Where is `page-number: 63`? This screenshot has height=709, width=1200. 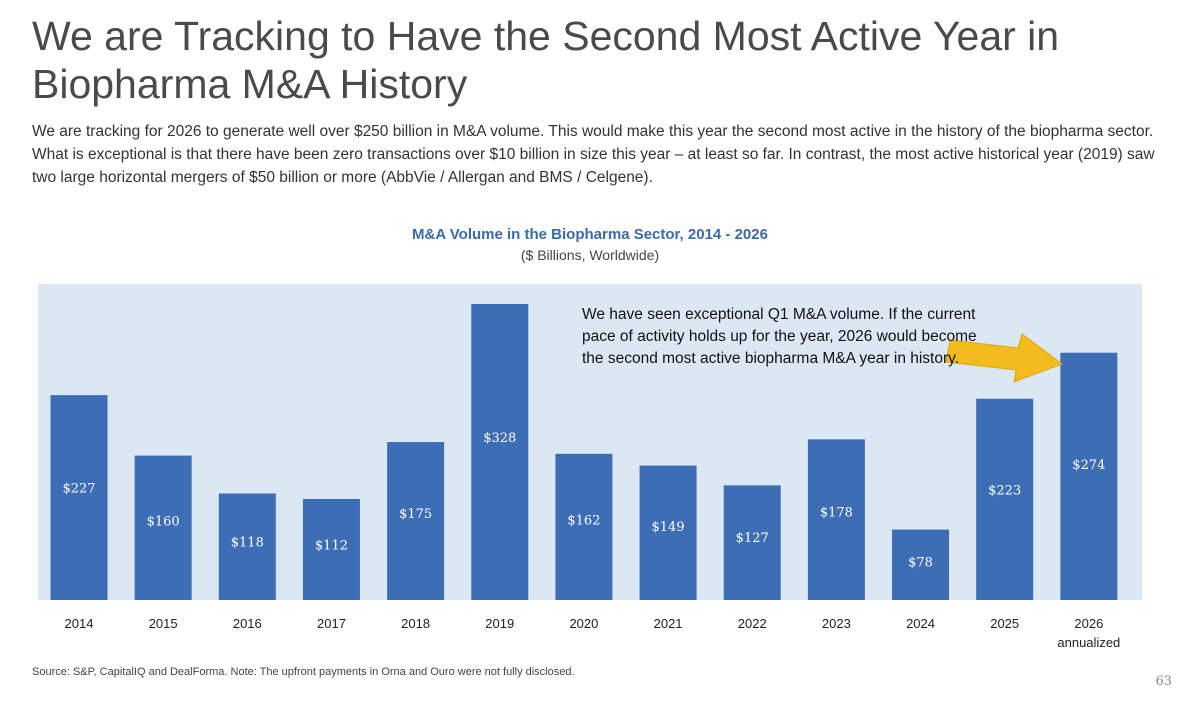
page-number: 63 is located at coordinates (1163, 681).